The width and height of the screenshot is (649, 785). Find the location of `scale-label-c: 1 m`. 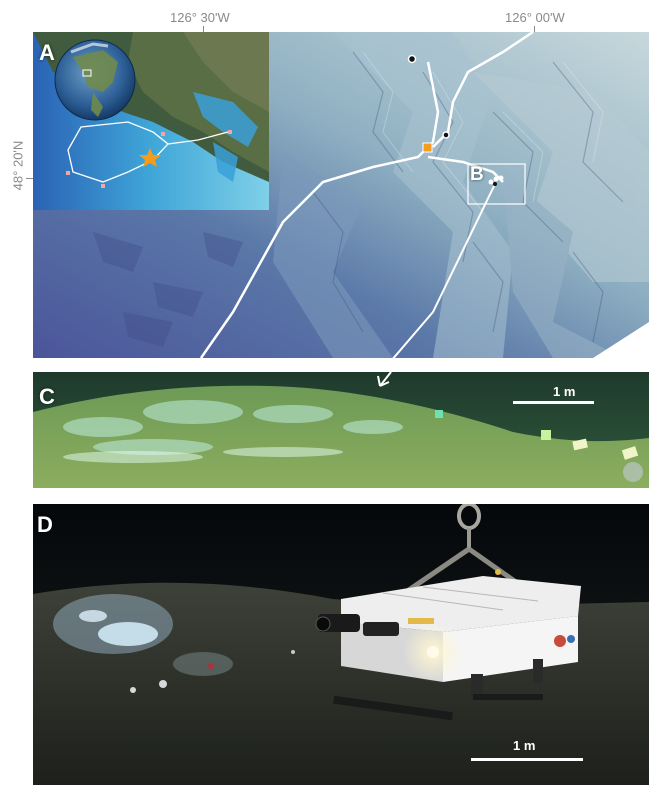

scale-label-c: 1 m is located at coordinates (564, 391).